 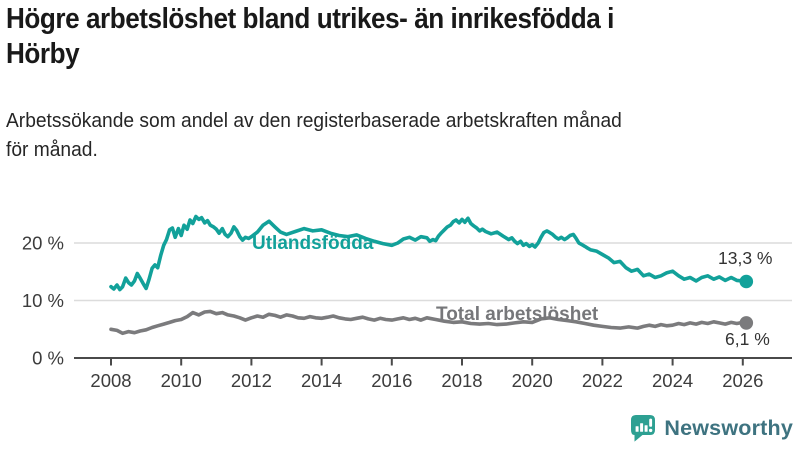 I want to click on end-value-label-total-arbetsloshet: 6,1 %, so click(x=747, y=339).